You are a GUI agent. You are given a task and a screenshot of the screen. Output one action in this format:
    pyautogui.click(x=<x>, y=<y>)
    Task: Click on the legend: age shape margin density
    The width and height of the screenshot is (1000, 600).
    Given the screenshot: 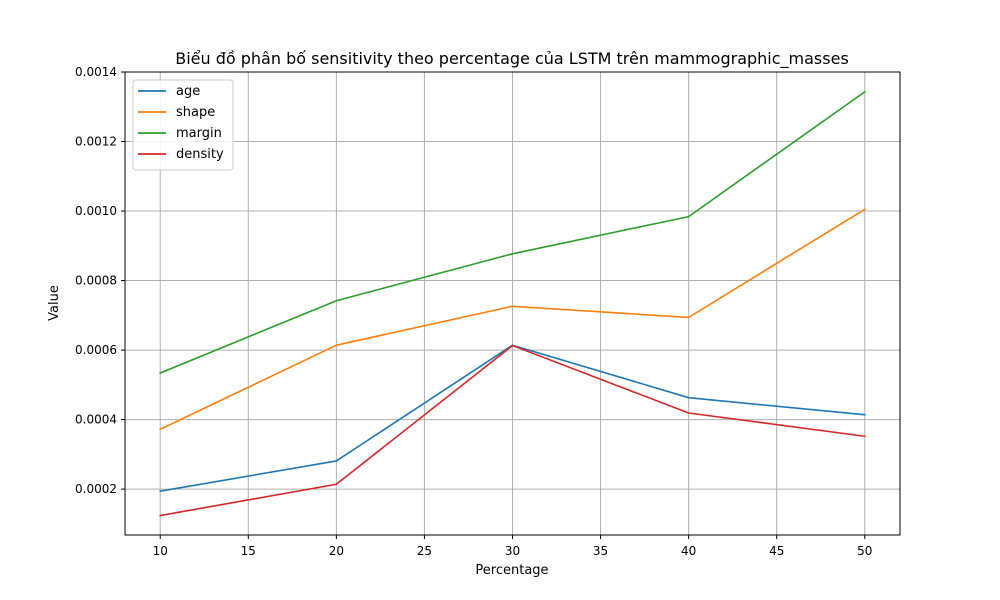 What is the action you would take?
    pyautogui.click(x=183, y=125)
    